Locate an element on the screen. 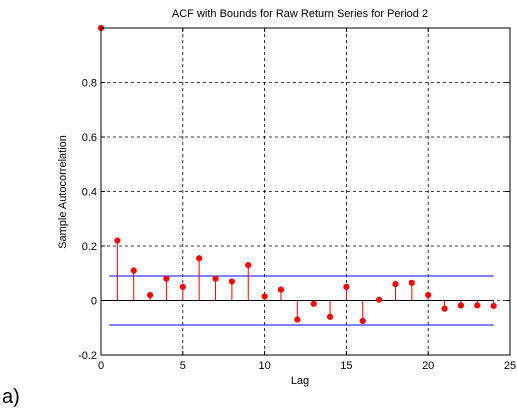 Image resolution: width=517 pixels, height=409 pixels. y-tick-label: 0 is located at coordinates (94, 302).